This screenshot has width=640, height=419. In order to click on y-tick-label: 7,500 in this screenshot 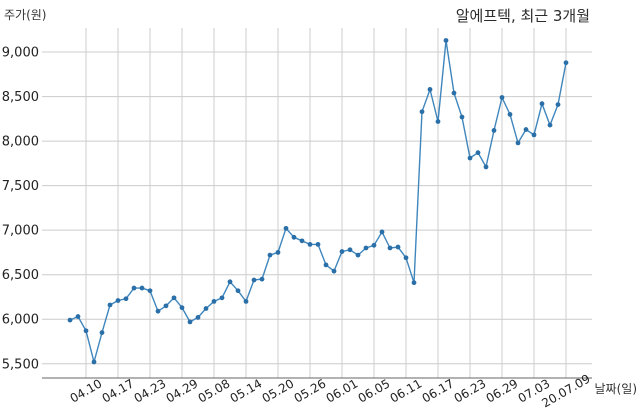, I will do `click(20, 186)`.